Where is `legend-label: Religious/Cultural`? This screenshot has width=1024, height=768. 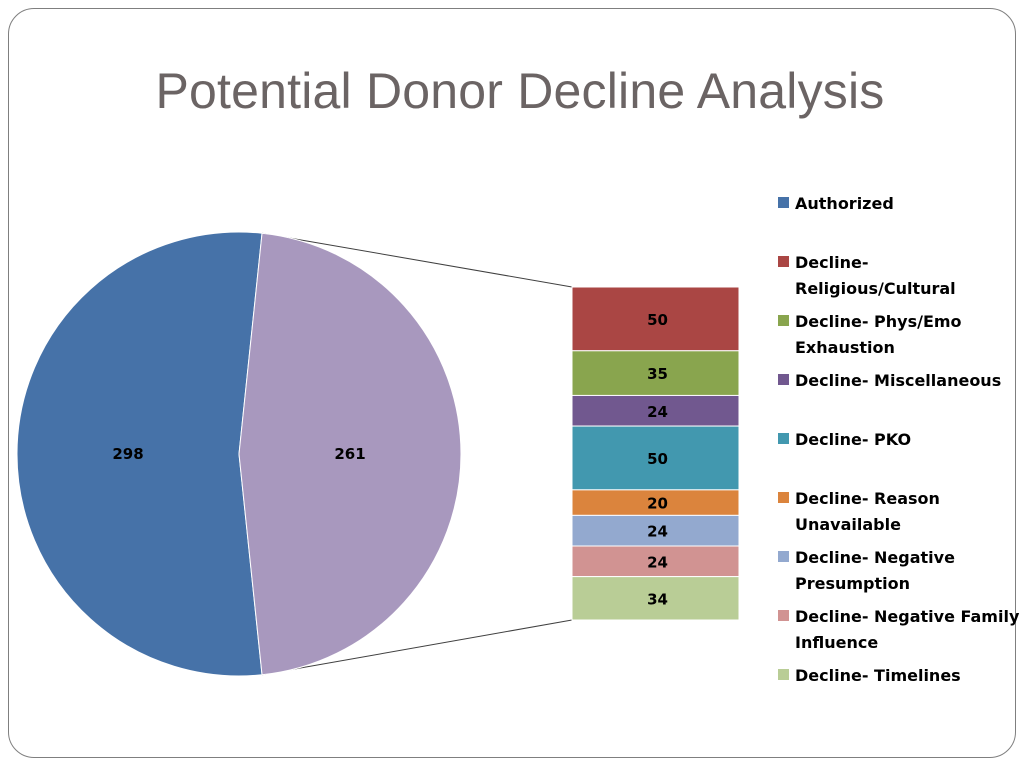
legend-label: Religious/Cultural is located at coordinates (875, 288).